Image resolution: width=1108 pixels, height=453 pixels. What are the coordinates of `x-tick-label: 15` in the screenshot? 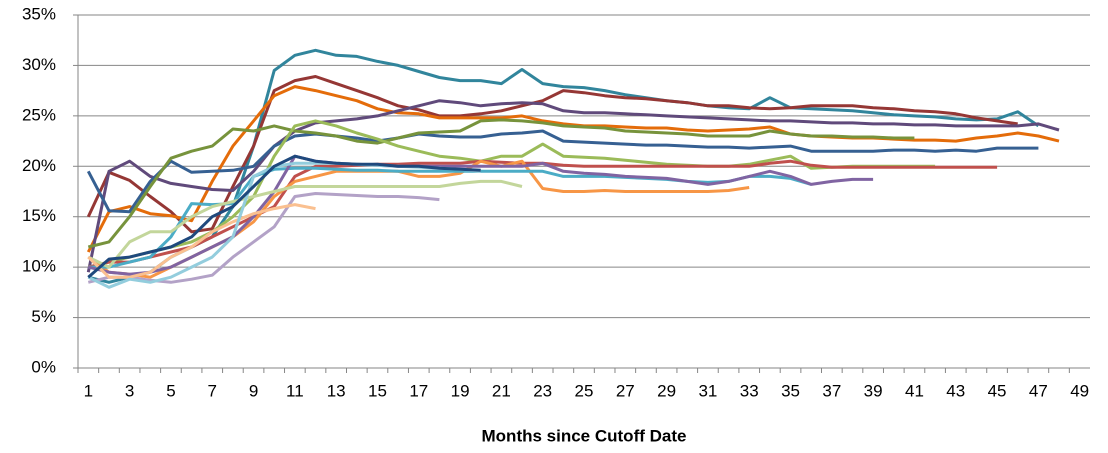 It's located at (377, 390).